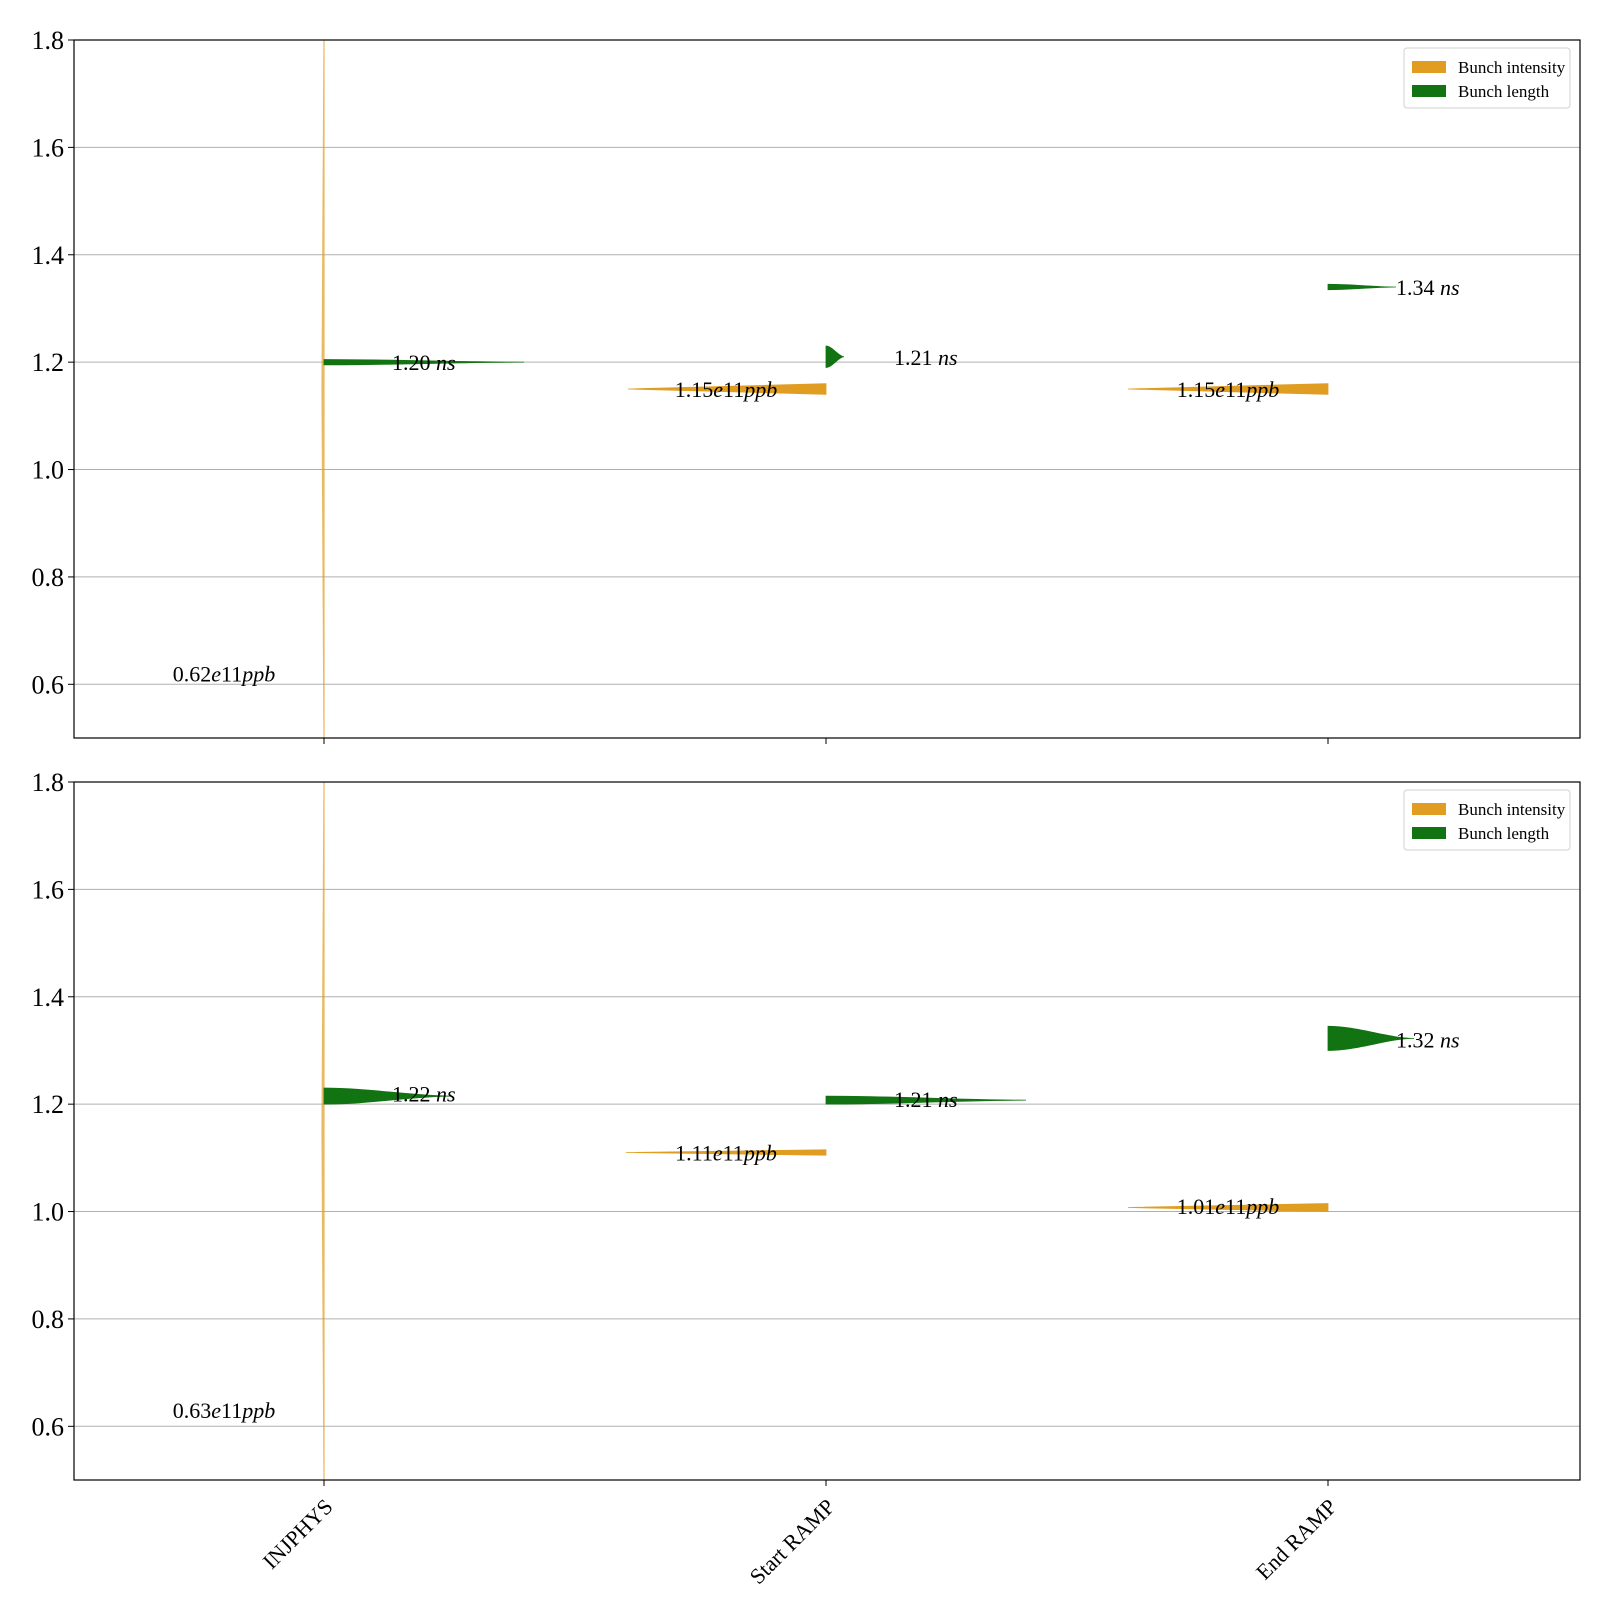  Describe the element at coordinates (1296, 1539) in the screenshot. I see `x-tick-label: End RAMP` at that location.